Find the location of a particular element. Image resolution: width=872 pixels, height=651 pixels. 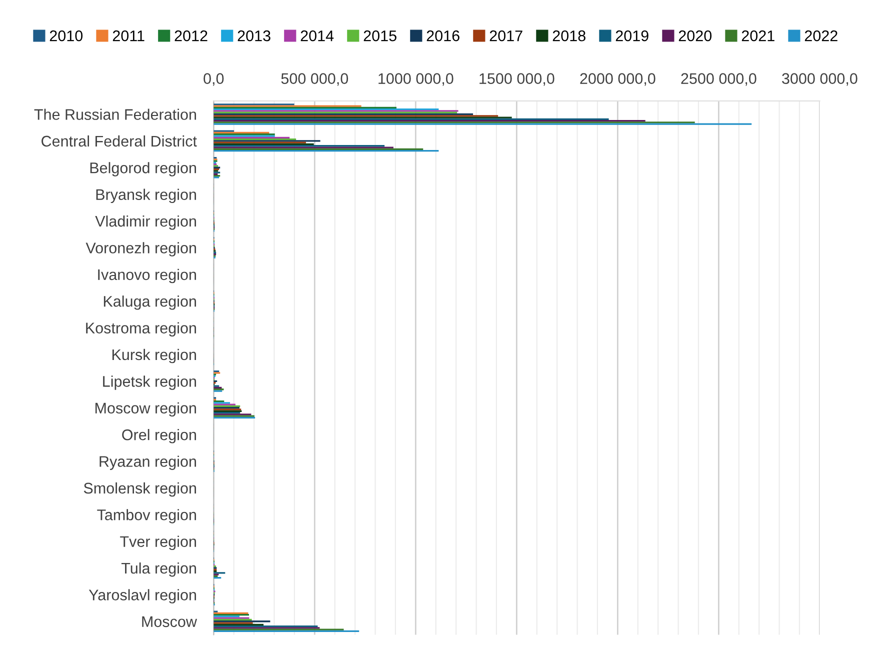

y-tick-label: The Russian Federation is located at coordinates (115, 114).